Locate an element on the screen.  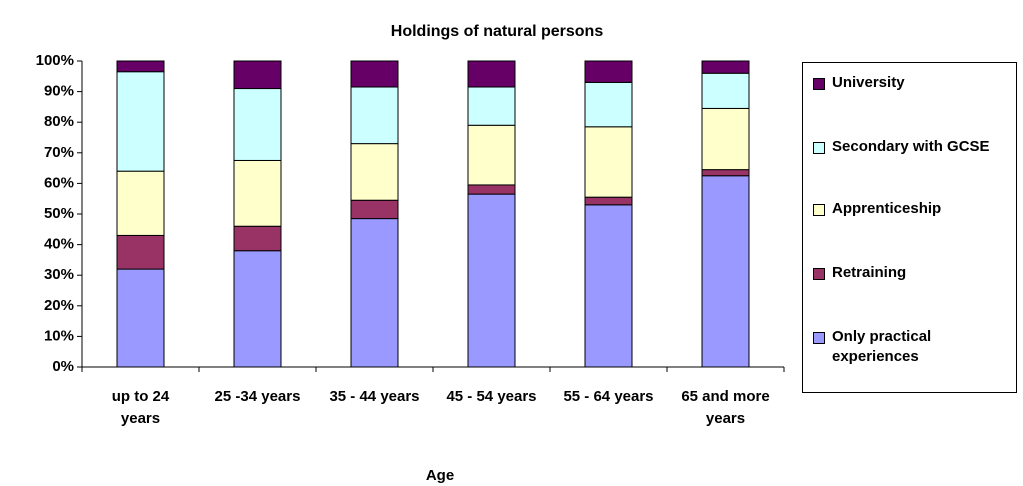
y-tick-label: 40% is located at coordinates (59, 244).